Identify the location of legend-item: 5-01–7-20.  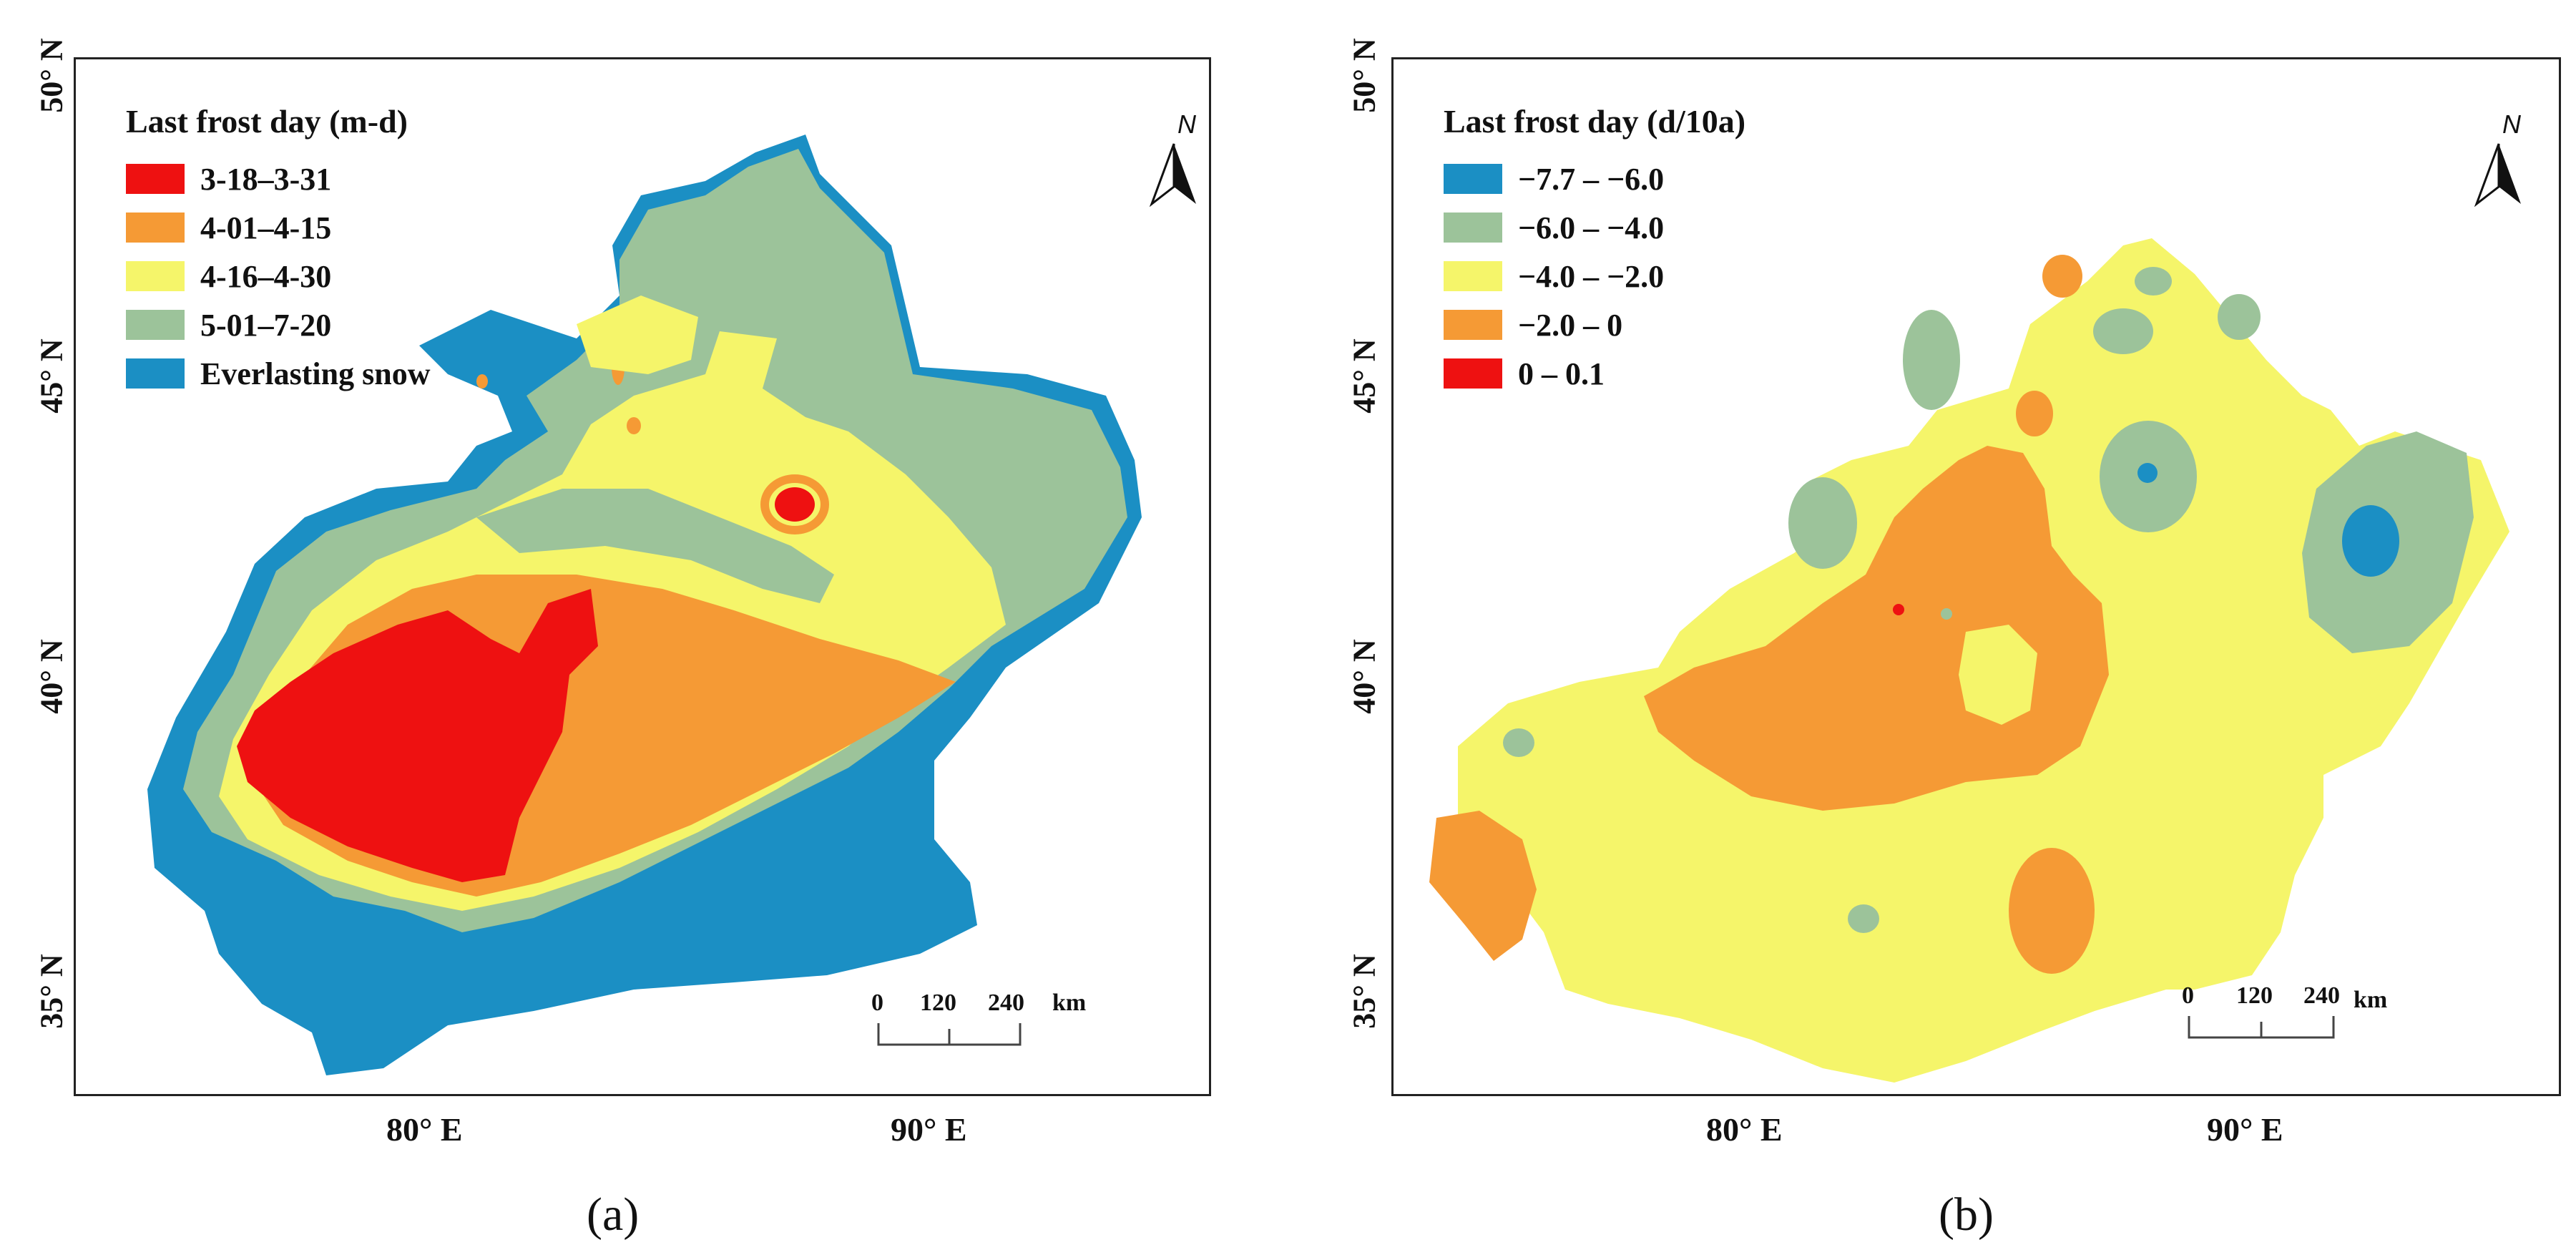
(278, 325).